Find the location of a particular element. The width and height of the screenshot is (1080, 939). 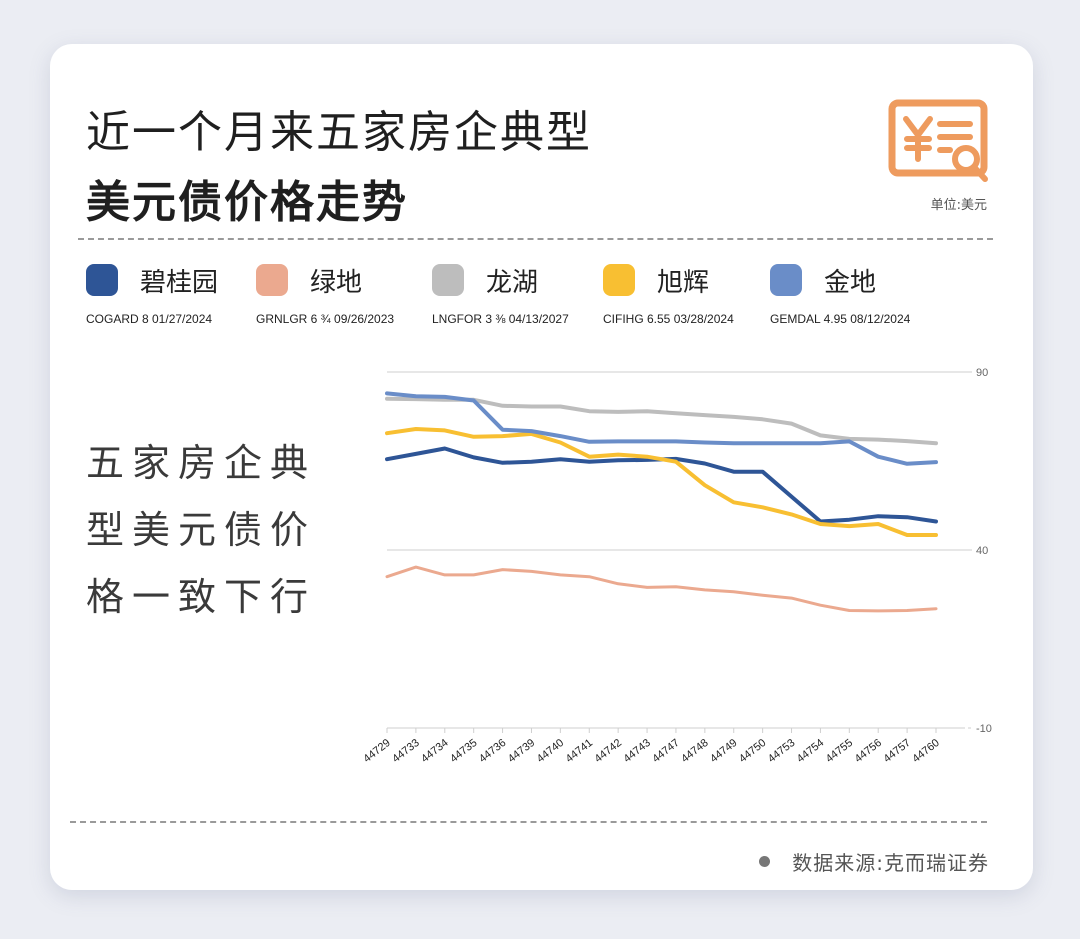

legend-item-grnlgr: 绿地 GRNLGR 6 ¾ 09/26/2023 is located at coordinates (325, 292).